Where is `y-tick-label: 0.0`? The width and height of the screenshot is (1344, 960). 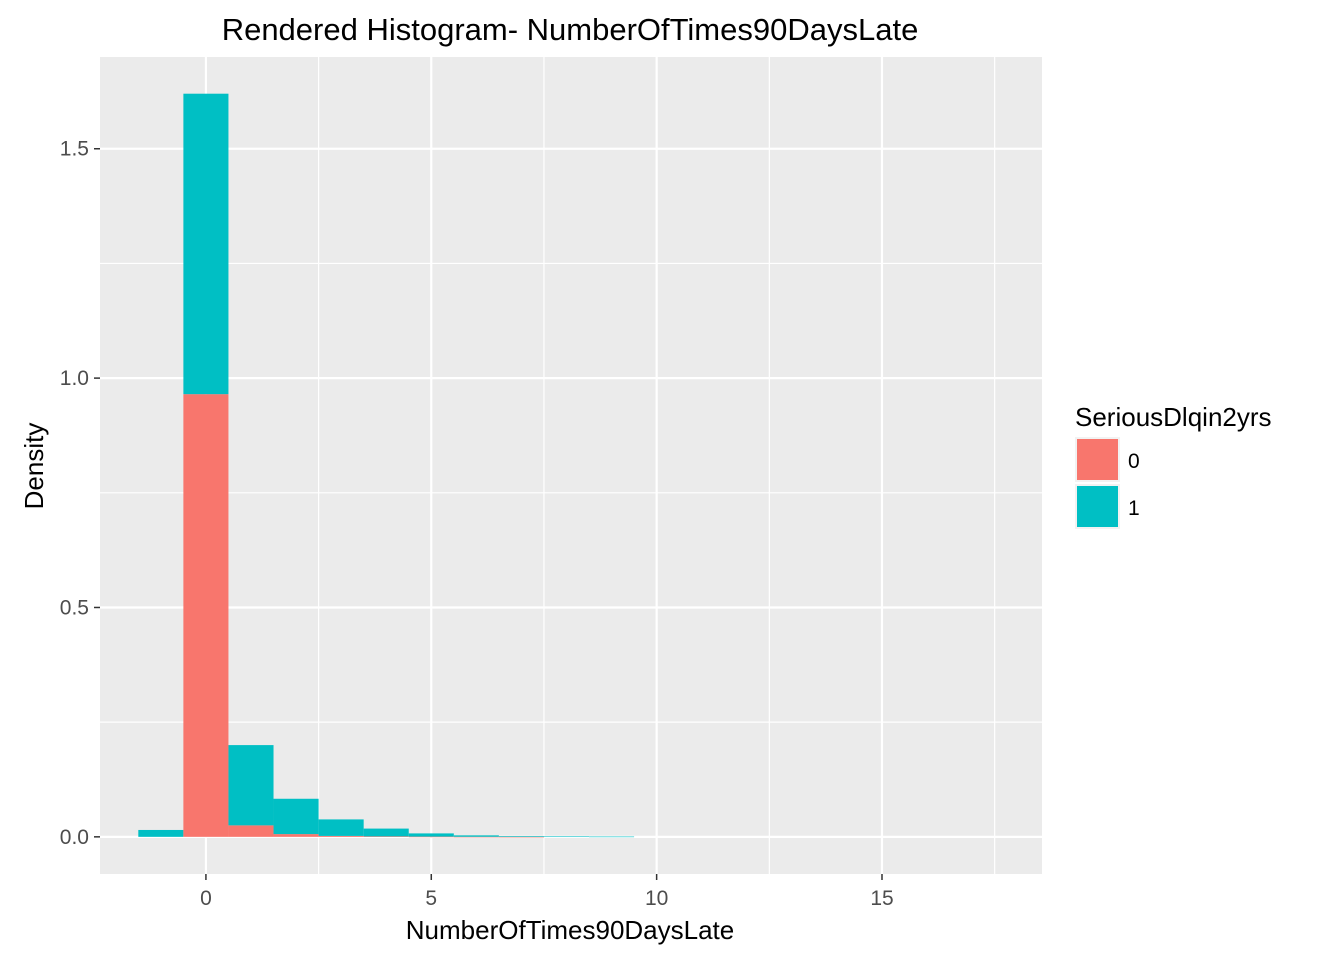
y-tick-label: 0.0 is located at coordinates (74, 837).